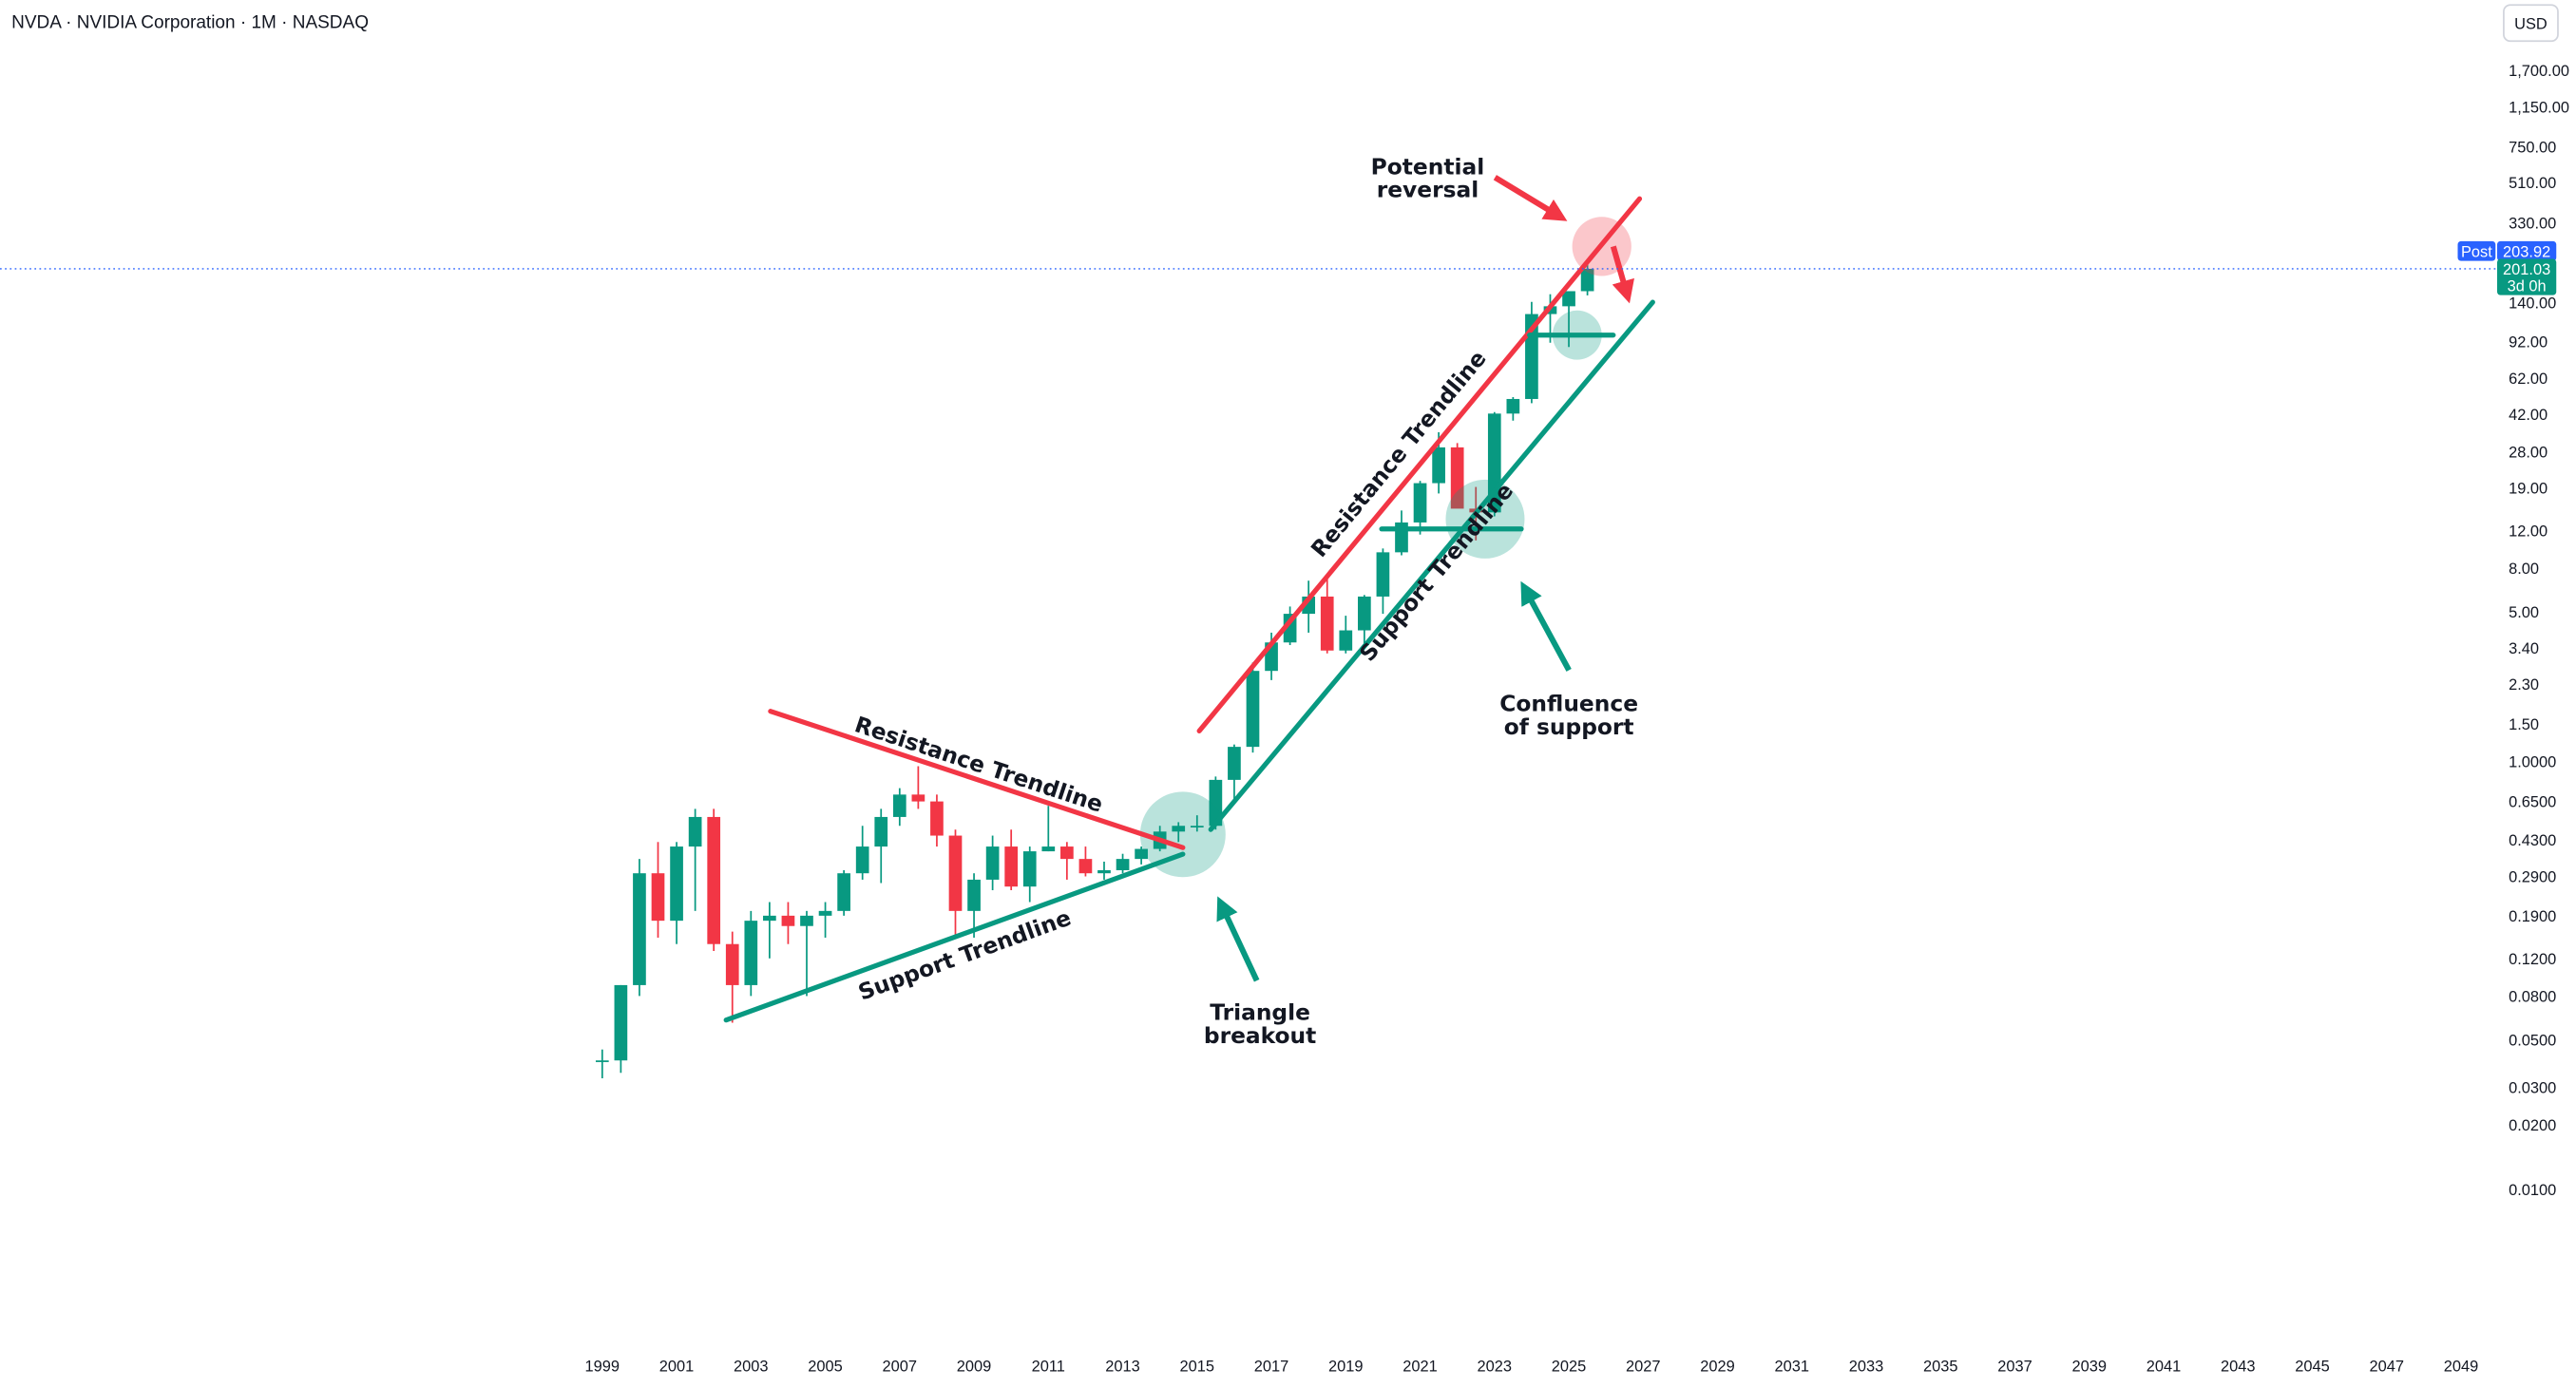 Image resolution: width=2576 pixels, height=1388 pixels. What do you see at coordinates (2532, 1190) in the screenshot?
I see `y-tick-label: 0.0100` at bounding box center [2532, 1190].